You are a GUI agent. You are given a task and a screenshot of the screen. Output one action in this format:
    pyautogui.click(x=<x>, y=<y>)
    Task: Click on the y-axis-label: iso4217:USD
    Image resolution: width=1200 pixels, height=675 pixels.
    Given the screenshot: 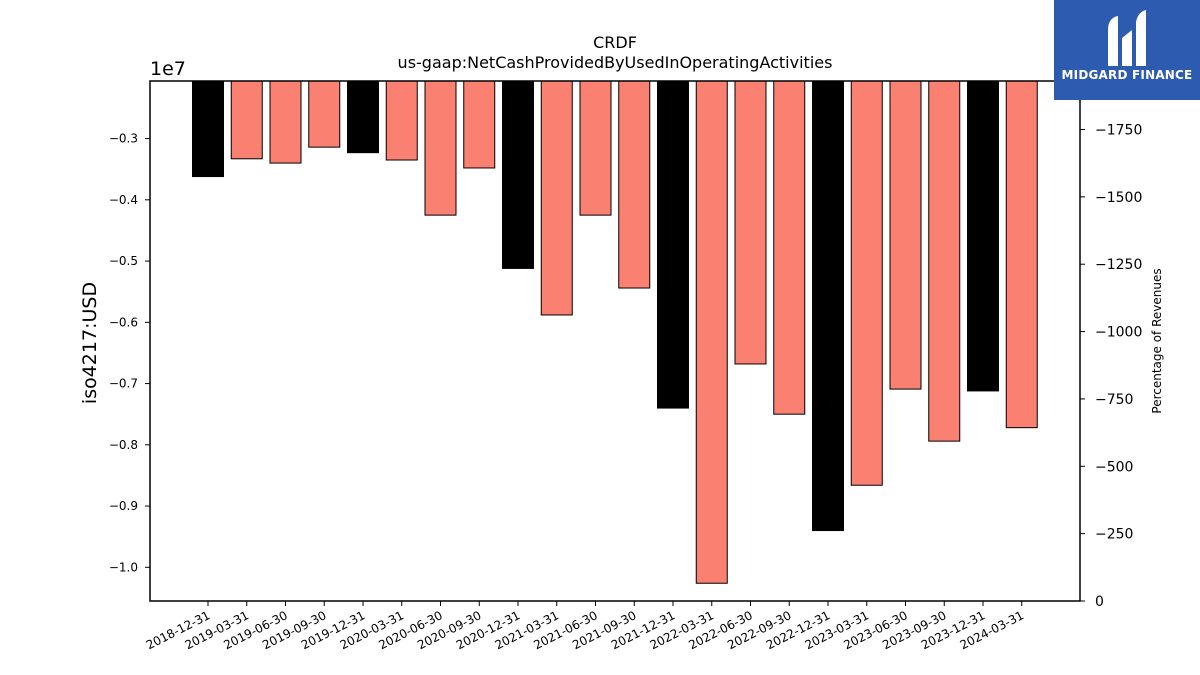 What is the action you would take?
    pyautogui.click(x=90, y=343)
    